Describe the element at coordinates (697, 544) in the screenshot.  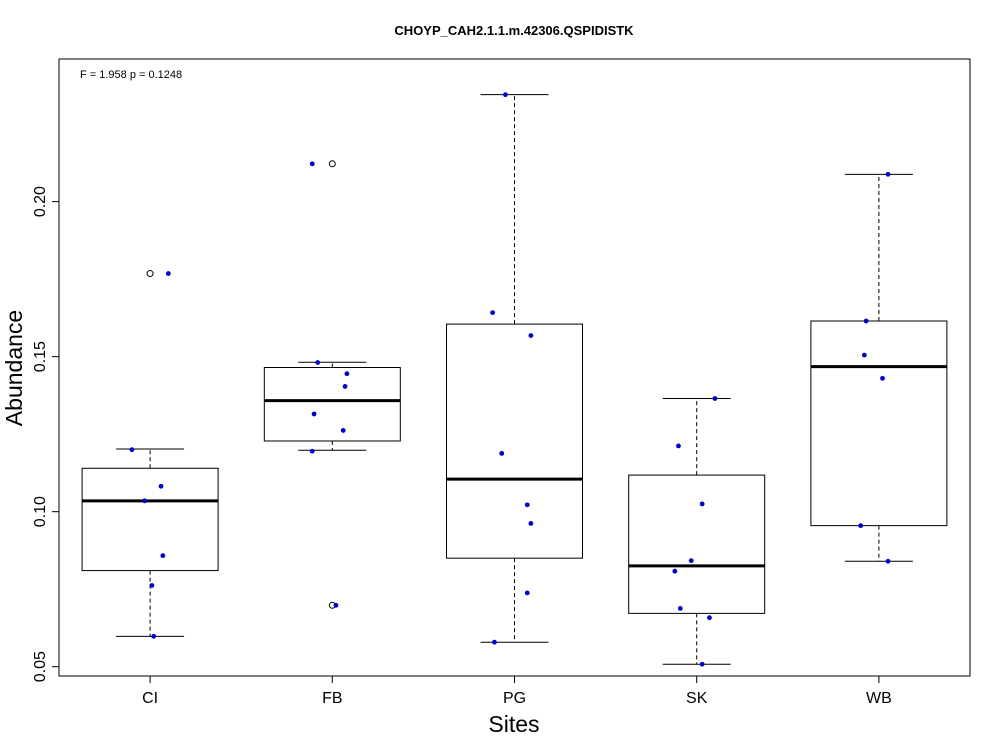
I see `box-sk` at that location.